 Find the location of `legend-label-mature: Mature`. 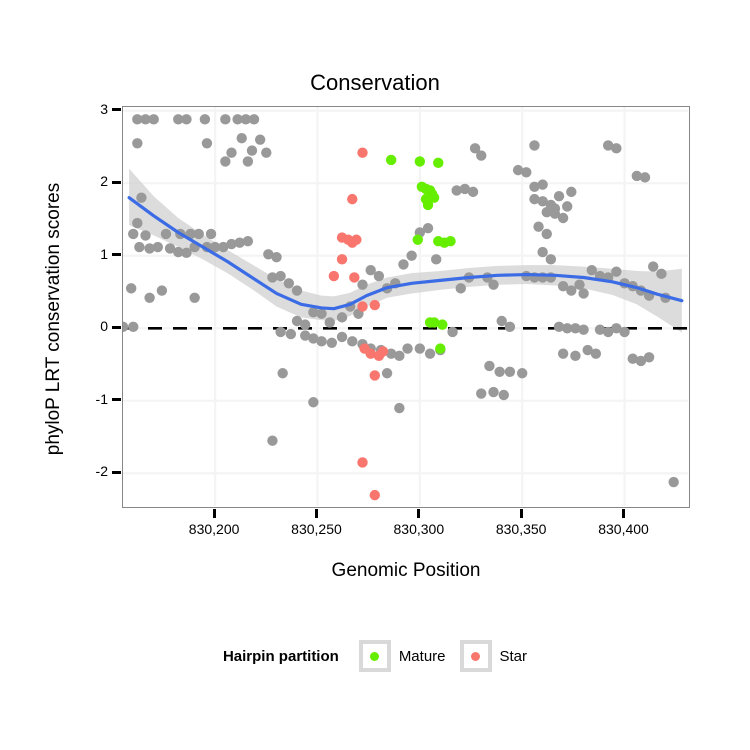

legend-label-mature: Mature is located at coordinates (422, 656).